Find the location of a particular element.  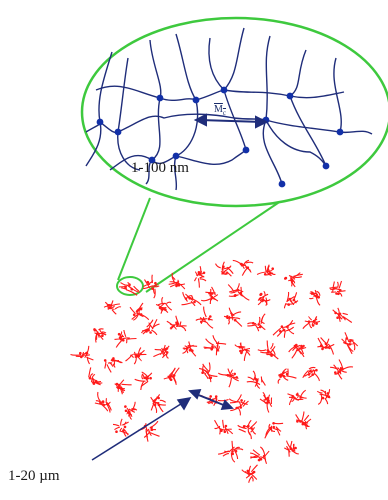

mc-main: M is located at coordinates (218, 109).